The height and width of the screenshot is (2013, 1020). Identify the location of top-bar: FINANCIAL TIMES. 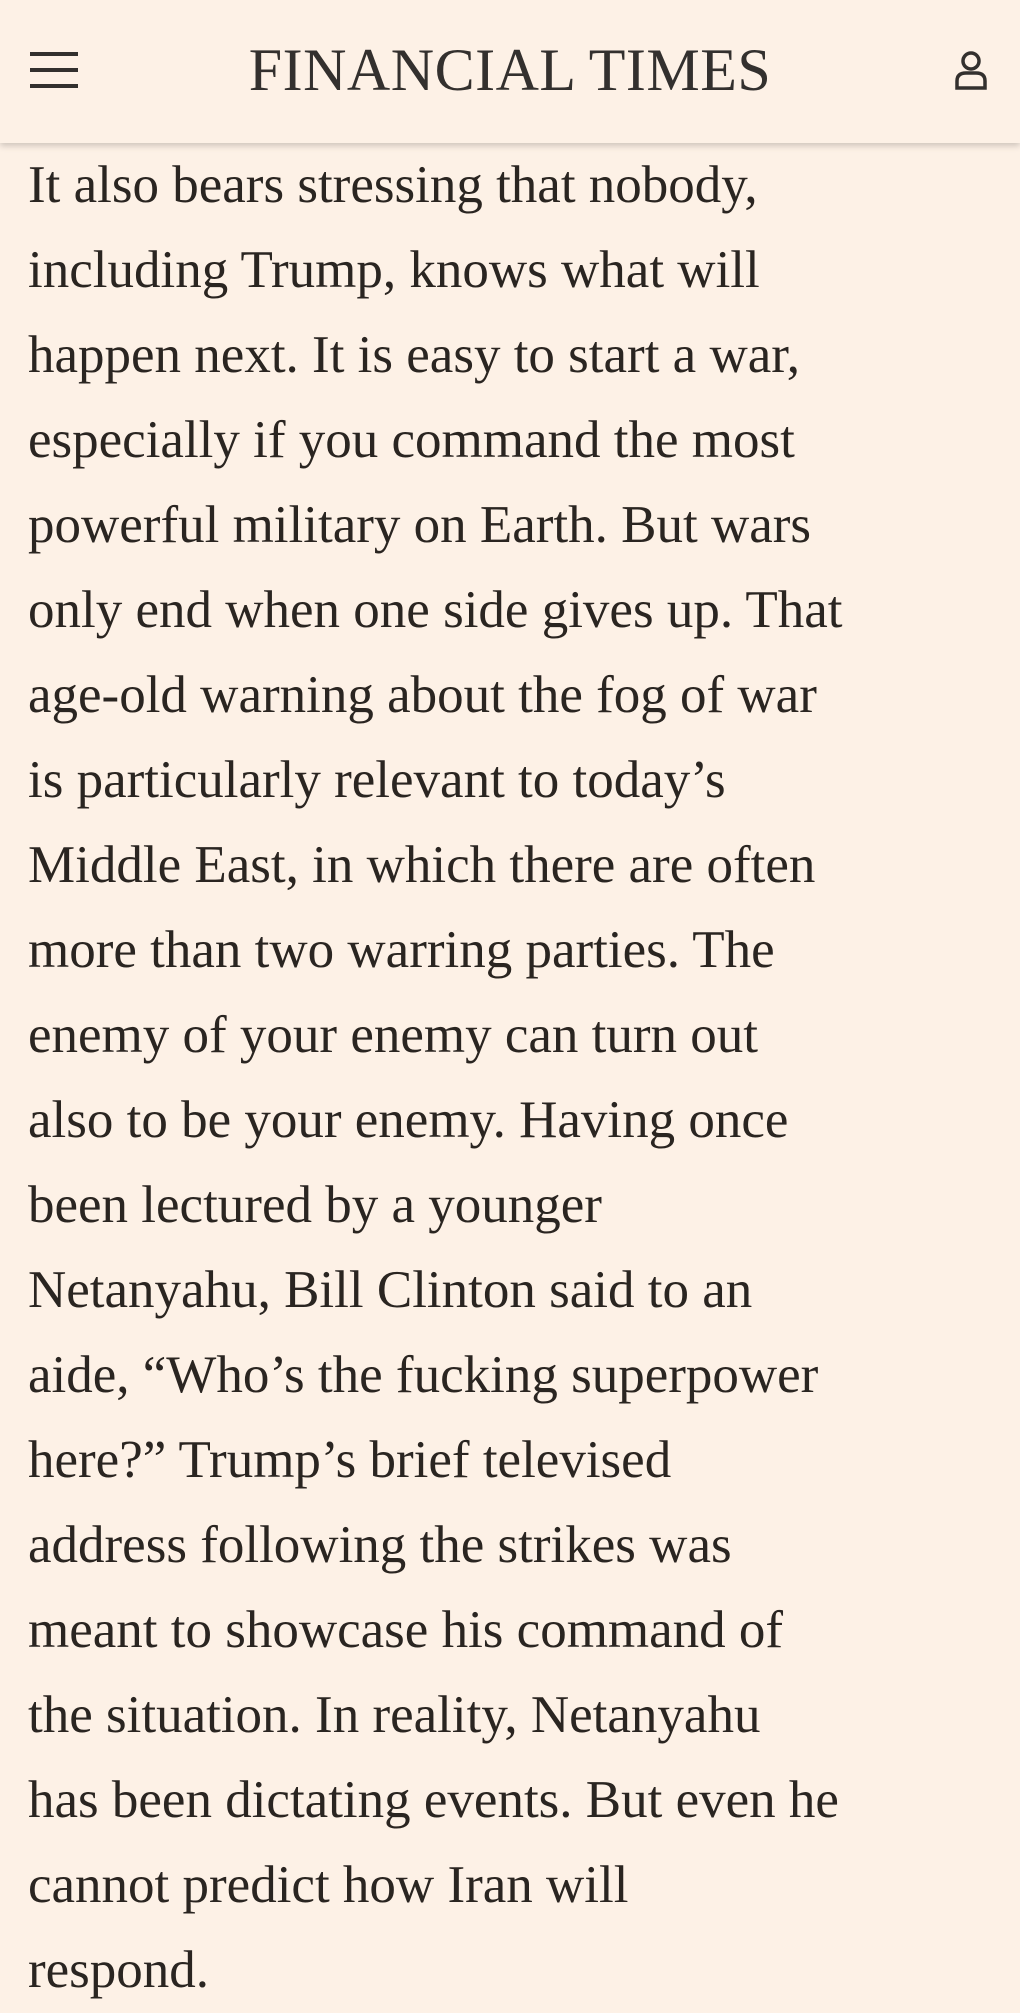
(510, 71).